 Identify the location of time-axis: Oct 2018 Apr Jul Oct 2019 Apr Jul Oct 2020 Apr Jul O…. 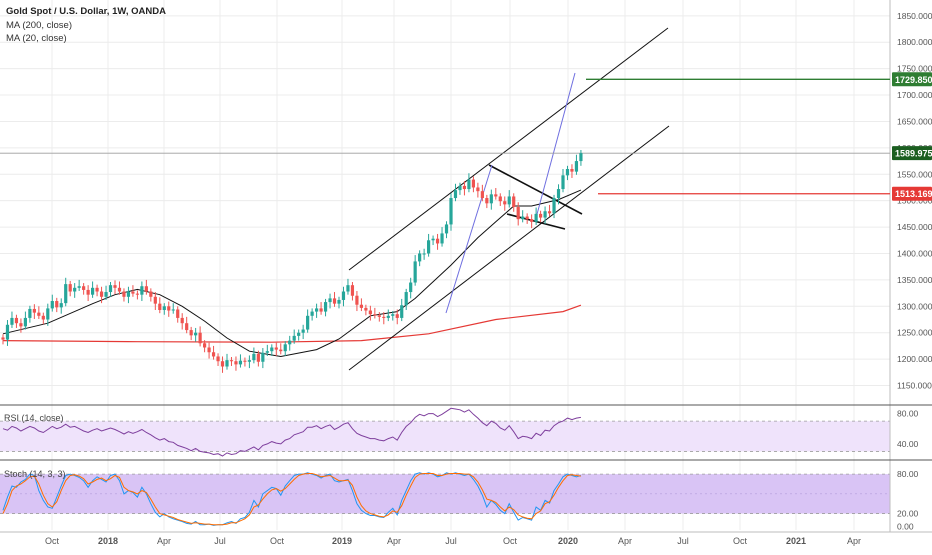
(453, 541).